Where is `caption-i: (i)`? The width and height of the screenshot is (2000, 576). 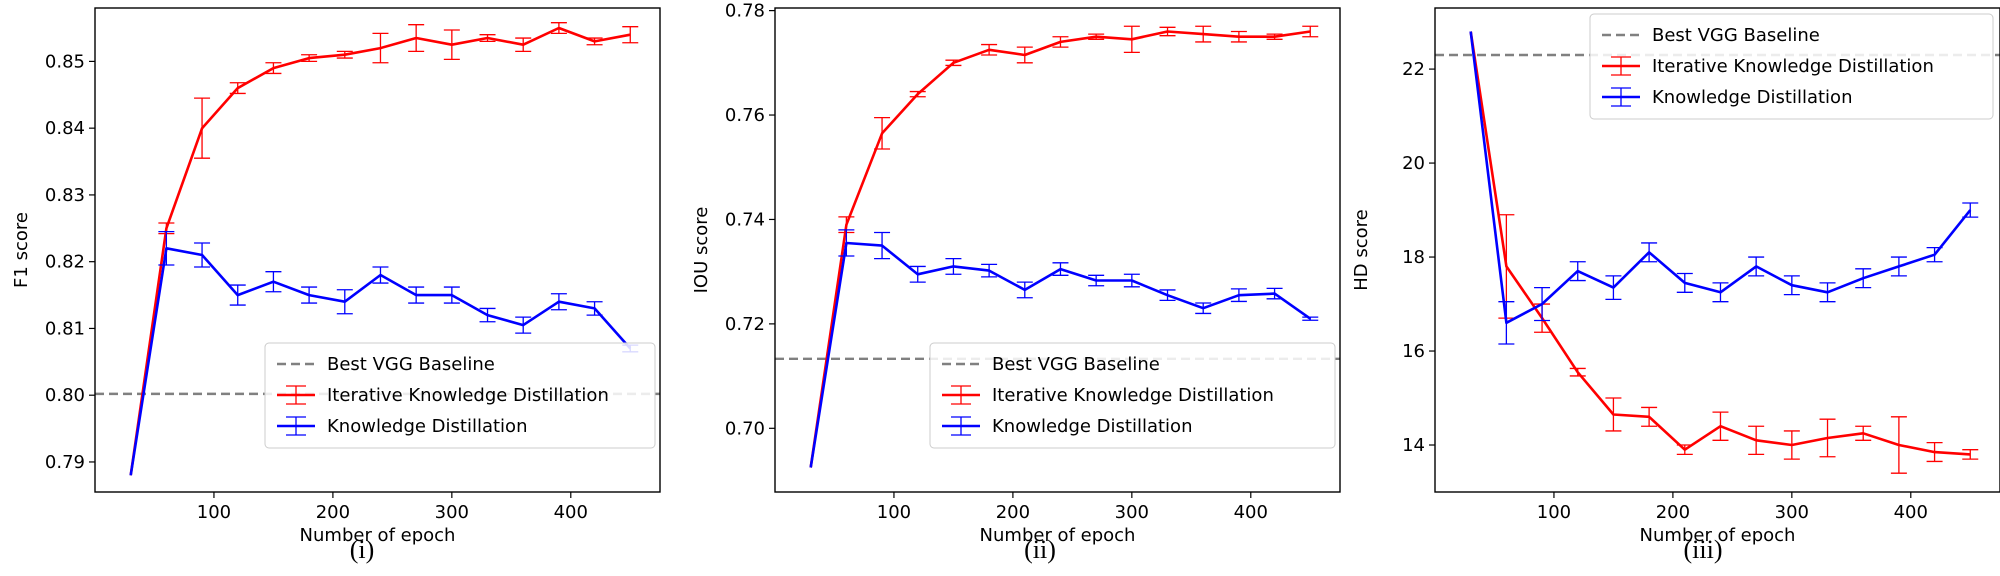
caption-i: (i) is located at coordinates (362, 550).